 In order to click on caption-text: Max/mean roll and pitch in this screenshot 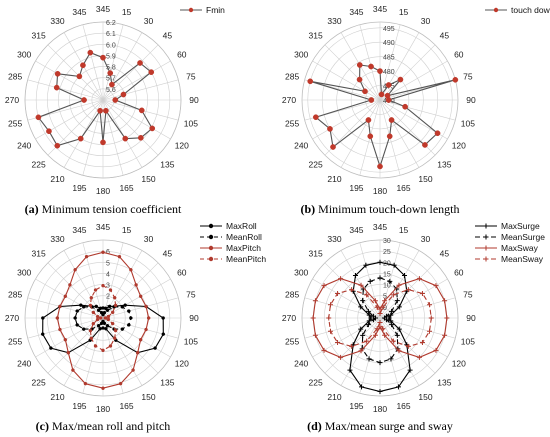, I will do `click(109, 426)`.